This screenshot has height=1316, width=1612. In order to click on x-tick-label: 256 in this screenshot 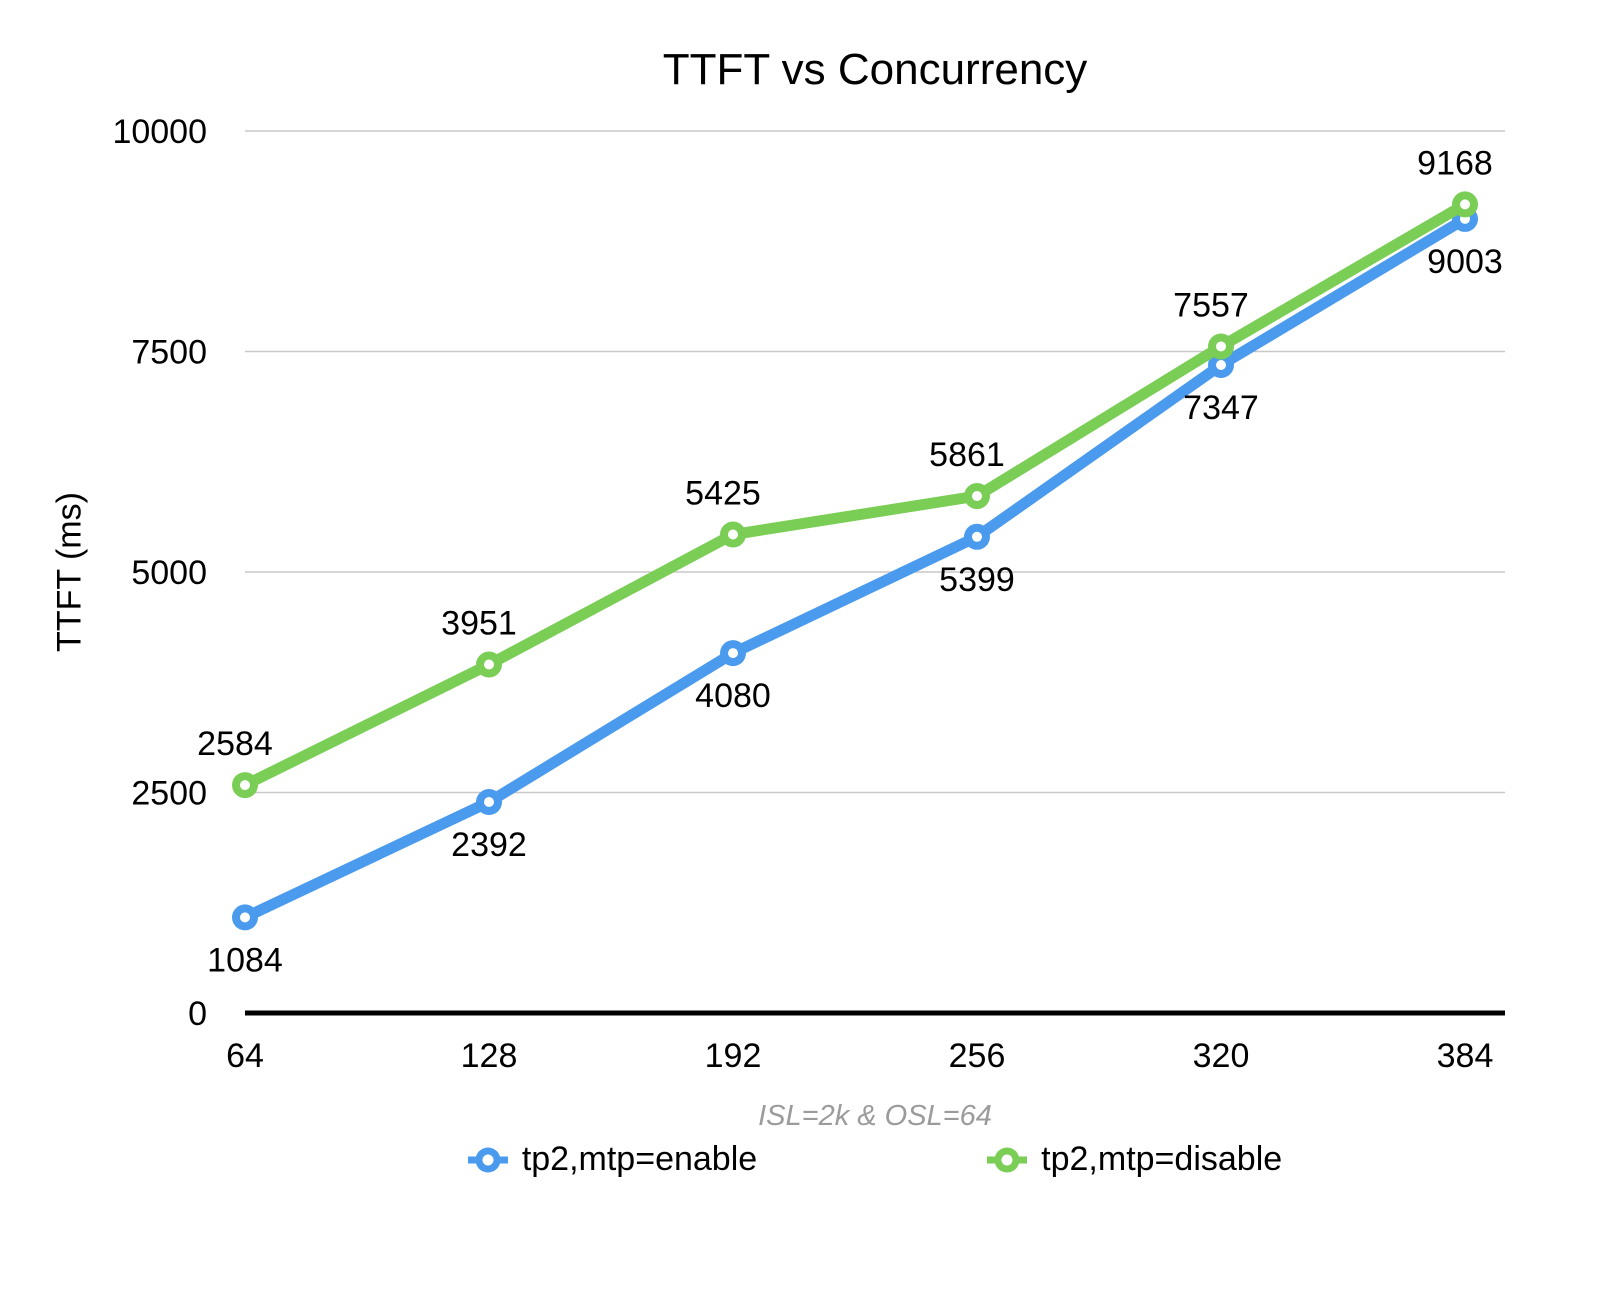, I will do `click(977, 1056)`.